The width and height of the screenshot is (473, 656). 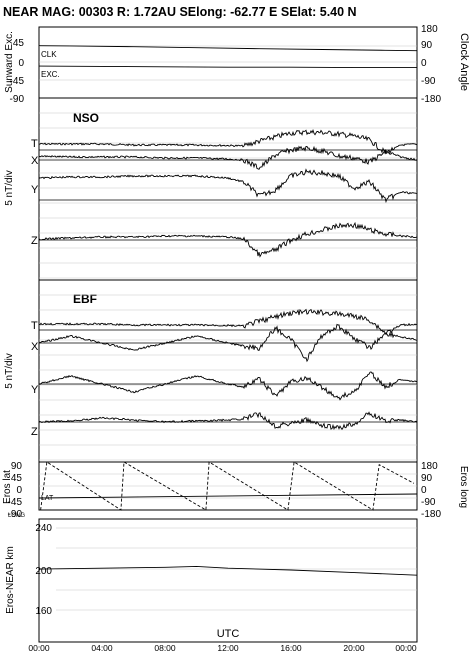 What do you see at coordinates (424, 63) in the screenshot?
I see `angles-right-tick: 0` at bounding box center [424, 63].